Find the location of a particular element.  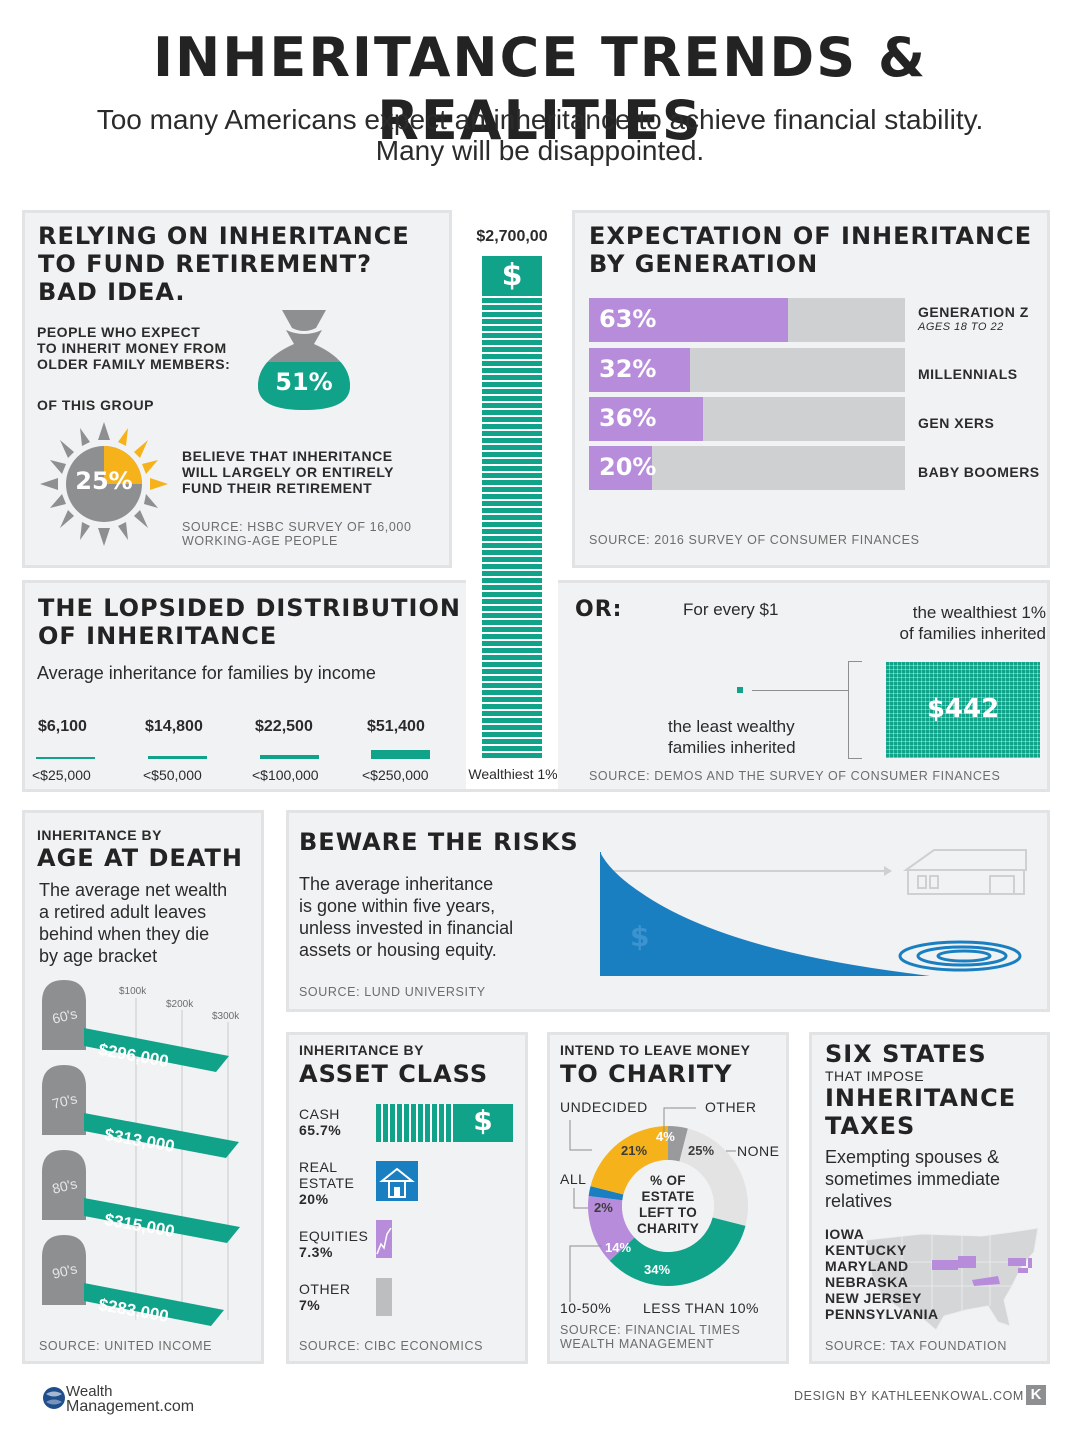

cash-bar-cap is located at coordinates (483, 1123).